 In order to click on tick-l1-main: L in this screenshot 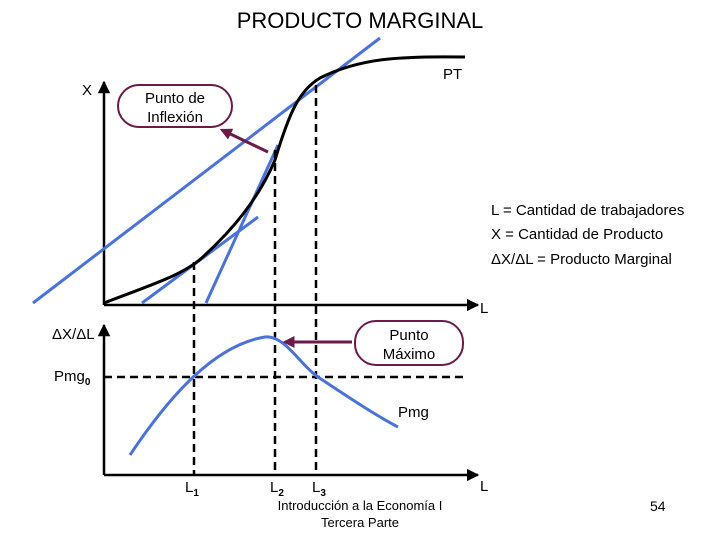, I will do `click(189, 487)`.